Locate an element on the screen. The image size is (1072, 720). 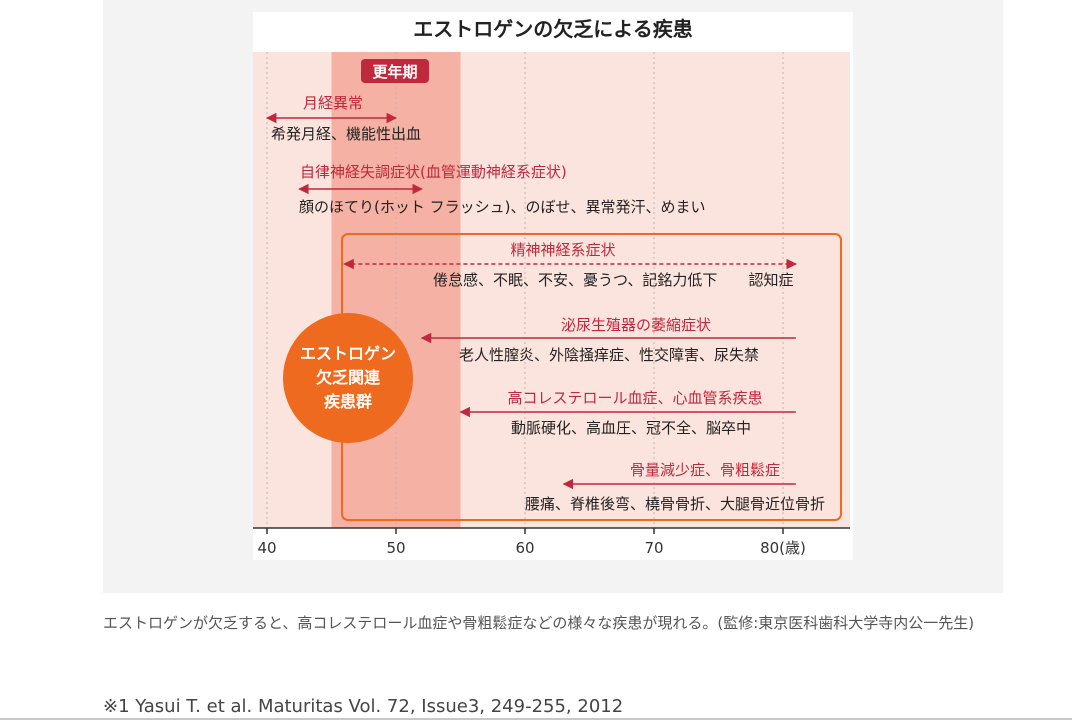
x-axis-ticks: 40 50 60 70 80(歳) is located at coordinates (531, 542).